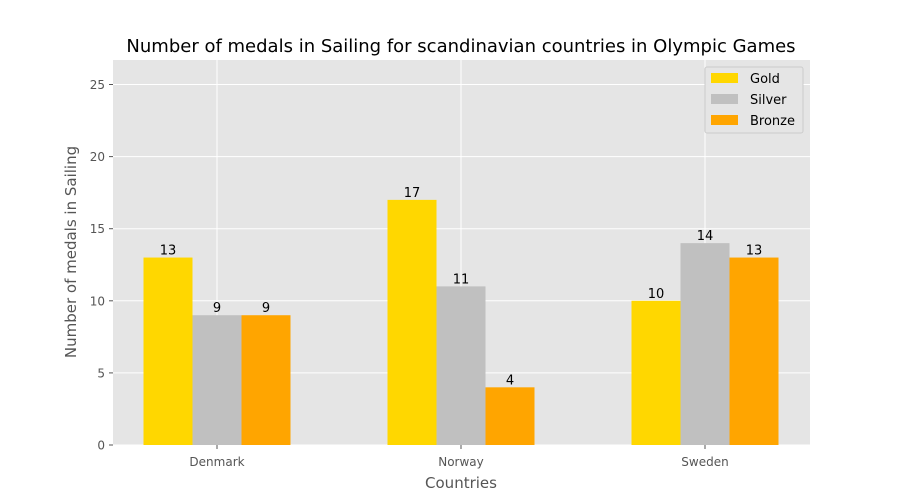 The image size is (900, 504). Describe the element at coordinates (71, 252) in the screenshot. I see `y-axis-label: Number of medals in Sailing` at that location.